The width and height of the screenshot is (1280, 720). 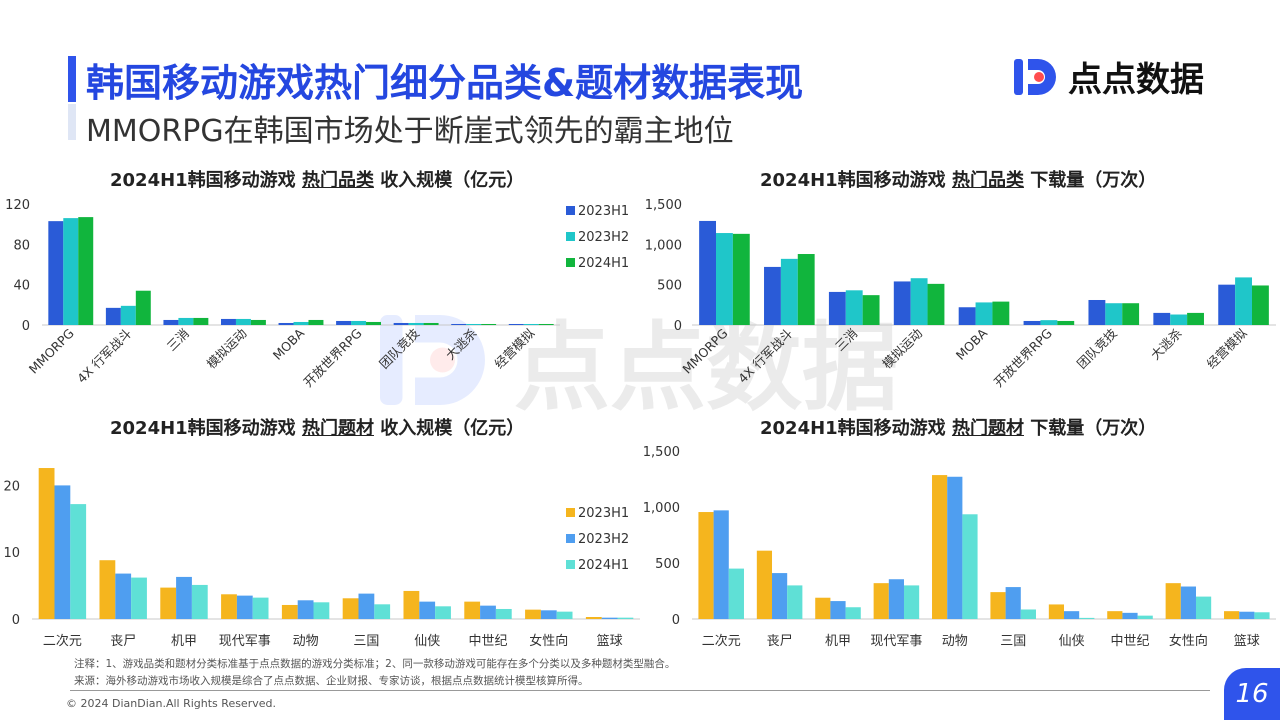 What do you see at coordinates (1252, 694) in the screenshot?
I see `page-number: 16` at bounding box center [1252, 694].